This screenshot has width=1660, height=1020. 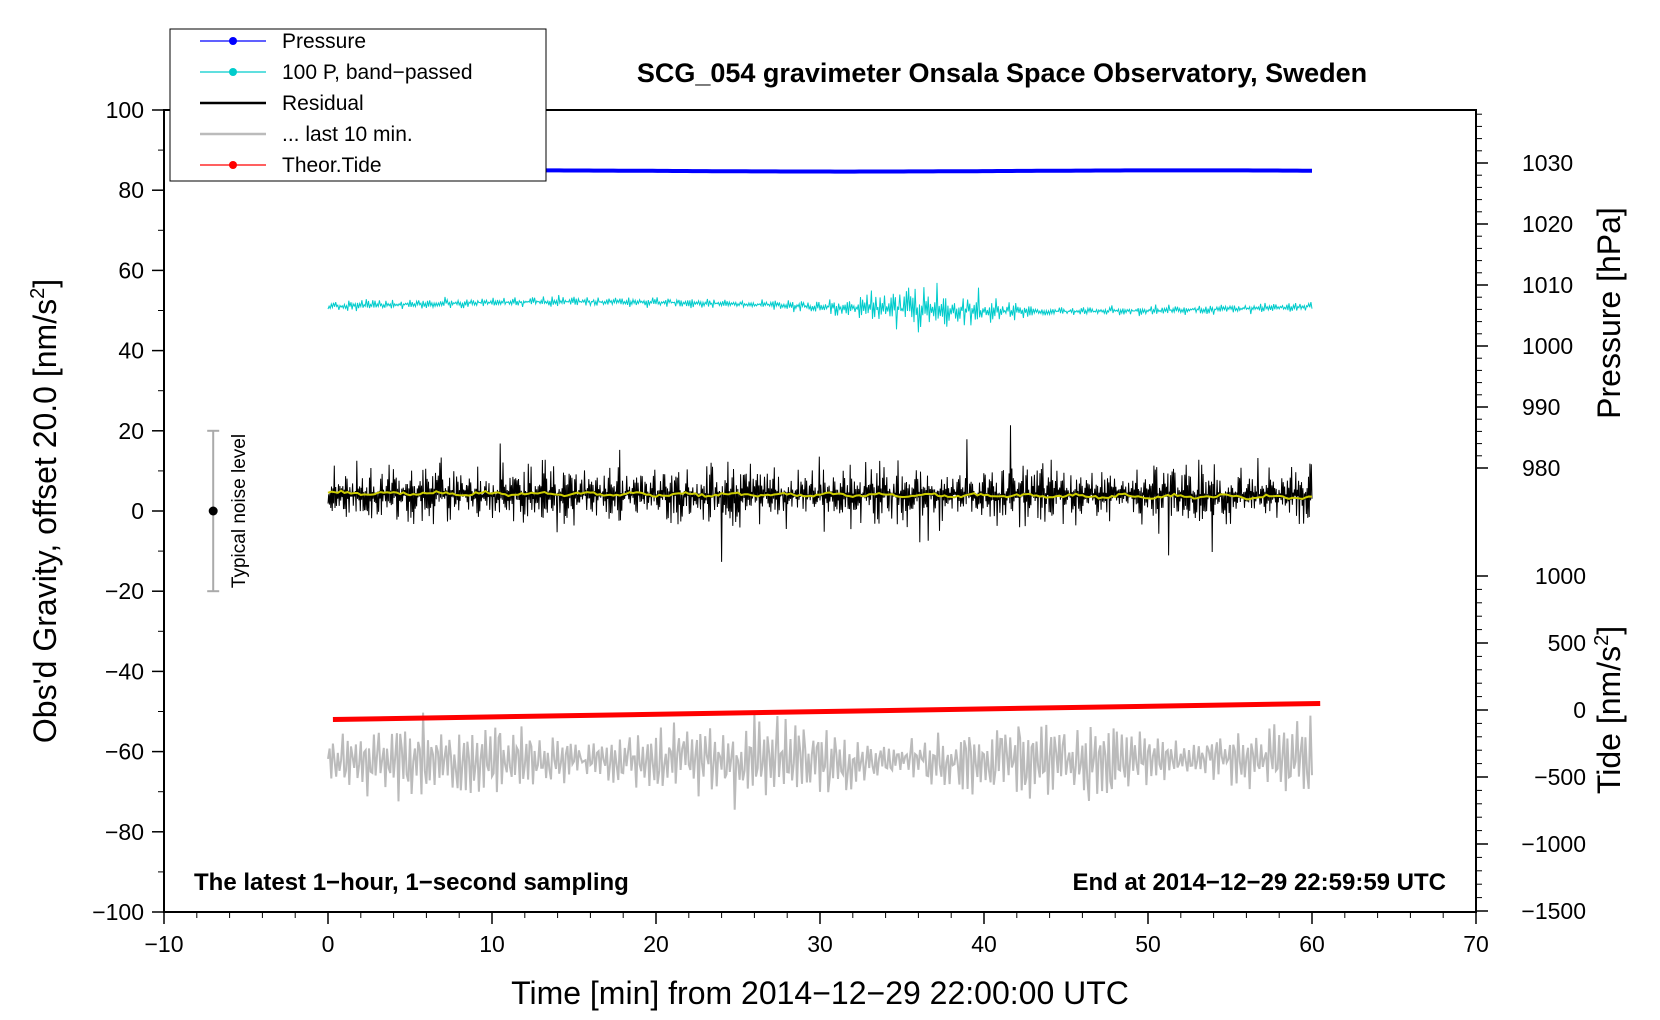 I want to click on tide-axis-label: Tide [nm/s2], so click(x=1609, y=710).